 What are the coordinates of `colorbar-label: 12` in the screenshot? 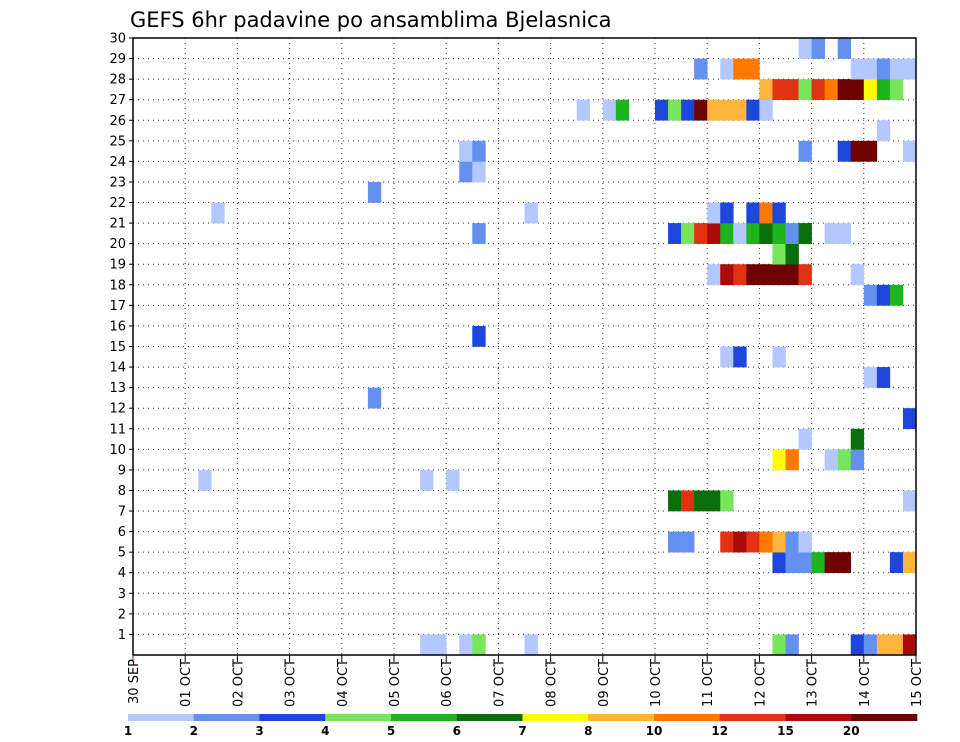 It's located at (719, 731).